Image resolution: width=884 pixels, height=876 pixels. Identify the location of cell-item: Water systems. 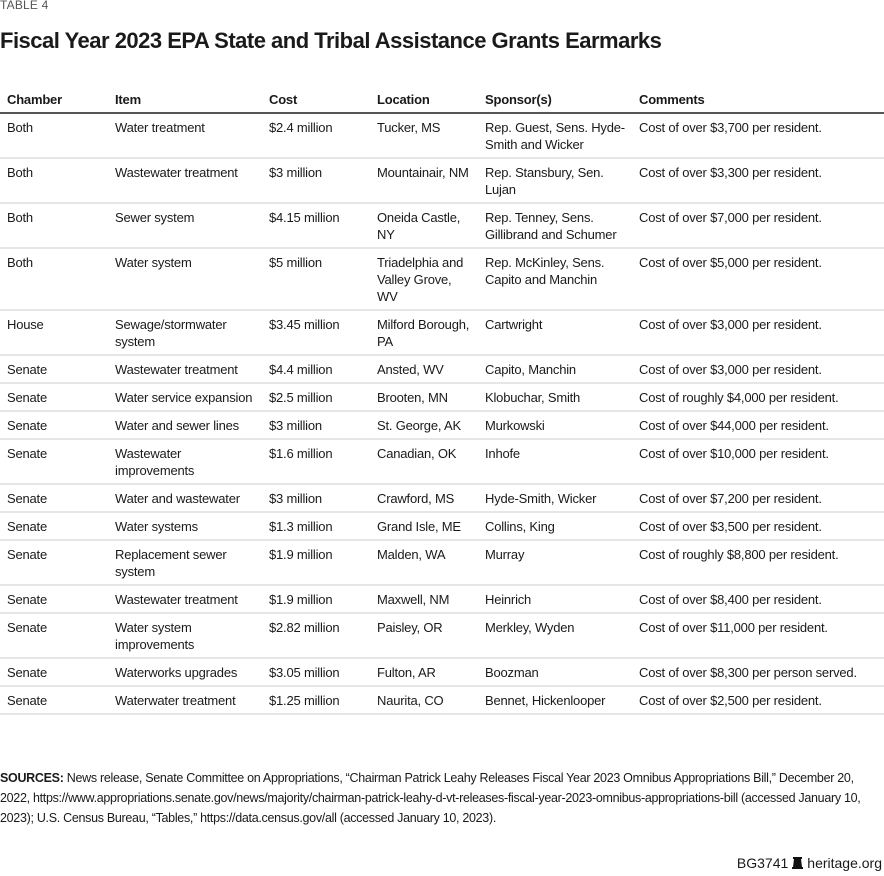
(185, 526).